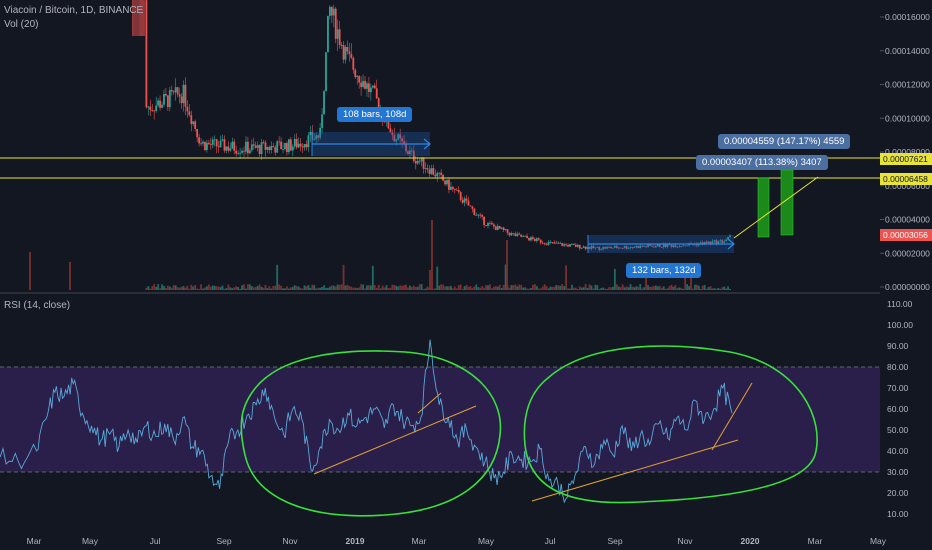 The width and height of the screenshot is (932, 550). What do you see at coordinates (906, 159) in the screenshot?
I see `price-tag-upper-line: 0.00007621` at bounding box center [906, 159].